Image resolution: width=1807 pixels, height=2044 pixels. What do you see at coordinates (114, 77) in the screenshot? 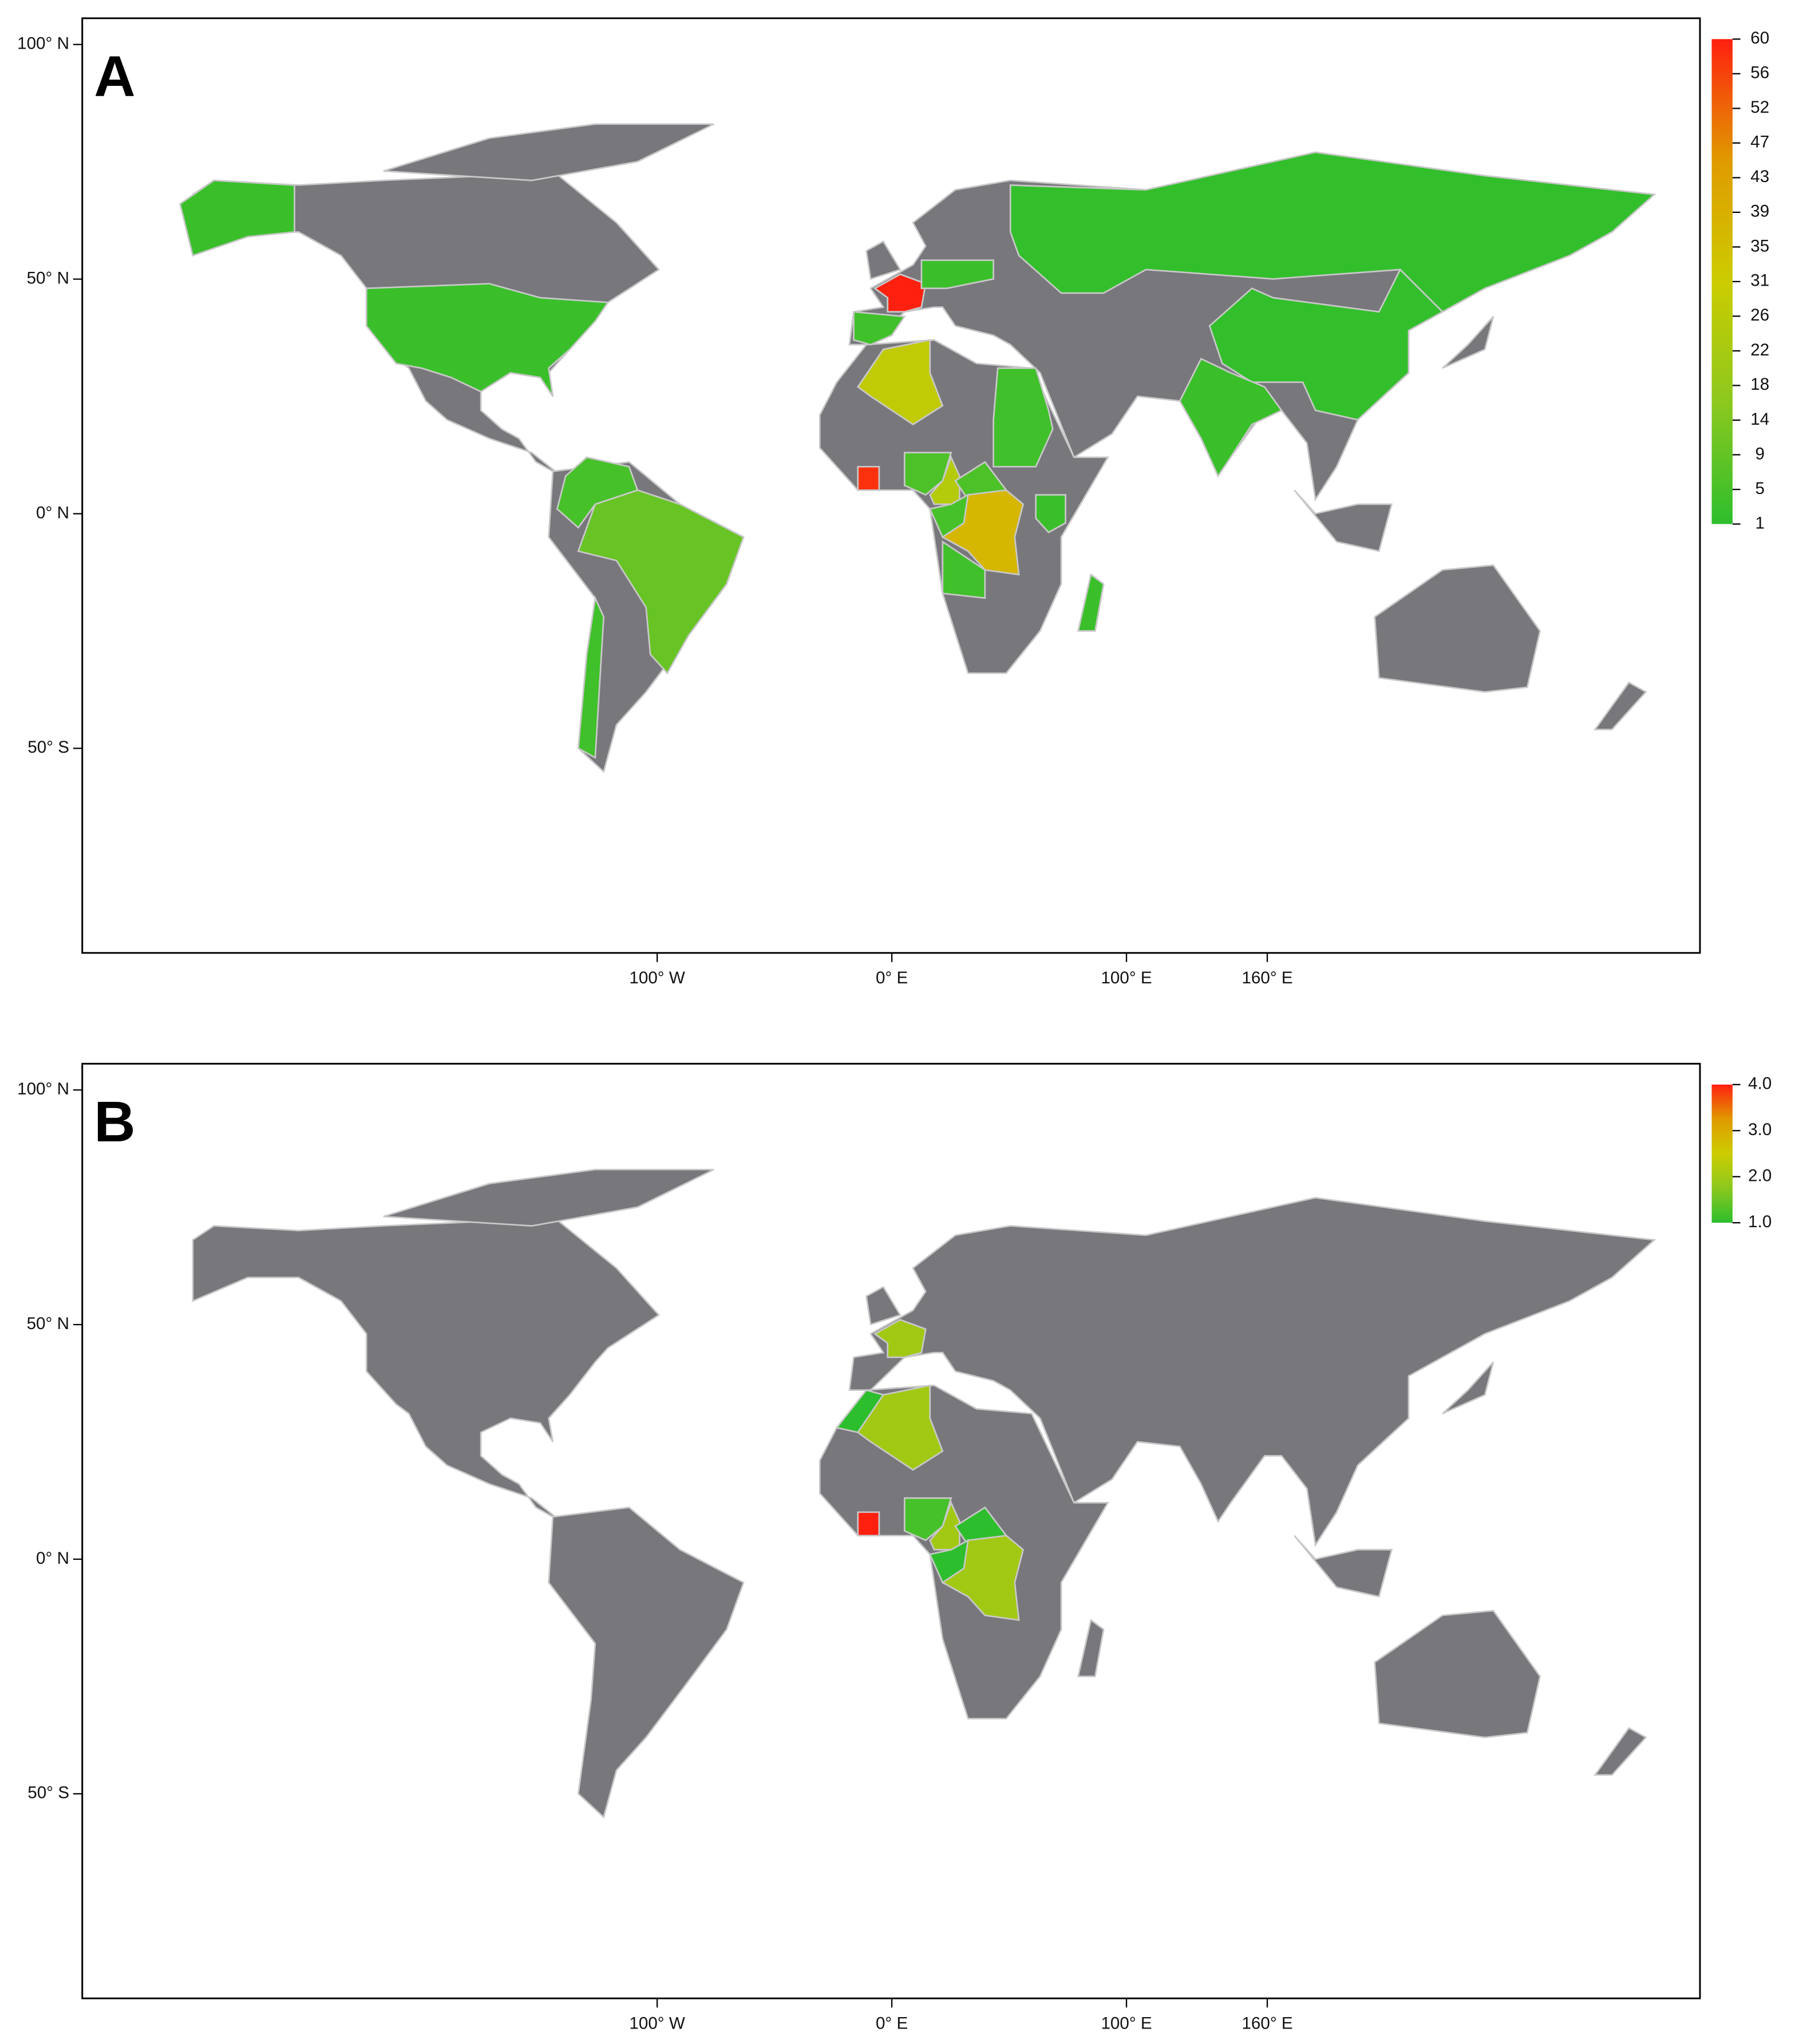
I see `panel-label: A` at bounding box center [114, 77].